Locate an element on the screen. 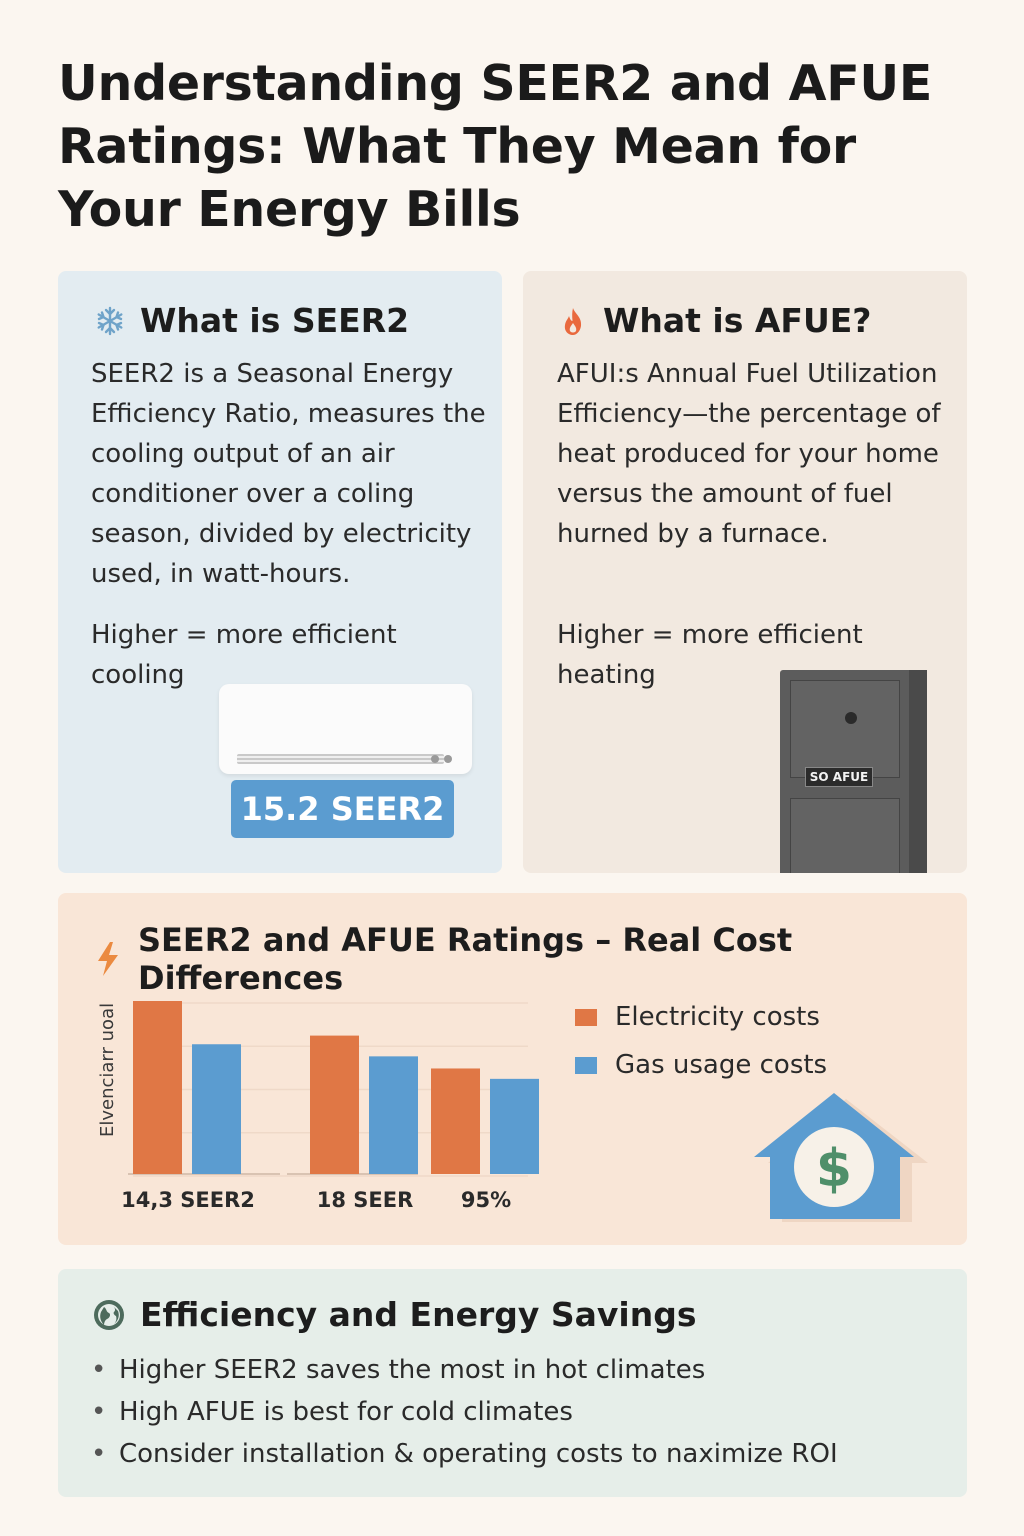 Image resolution: width=1024 pixels, height=1536 pixels. list-item: • High AFUE is best for cold climates is located at coordinates (464, 1412).